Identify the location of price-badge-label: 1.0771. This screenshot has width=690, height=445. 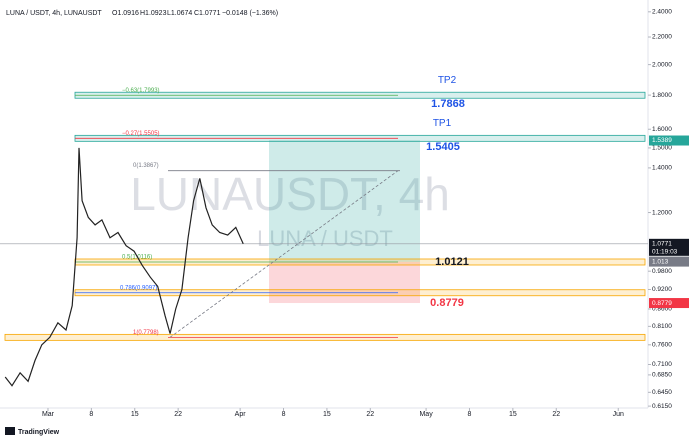
(662, 244).